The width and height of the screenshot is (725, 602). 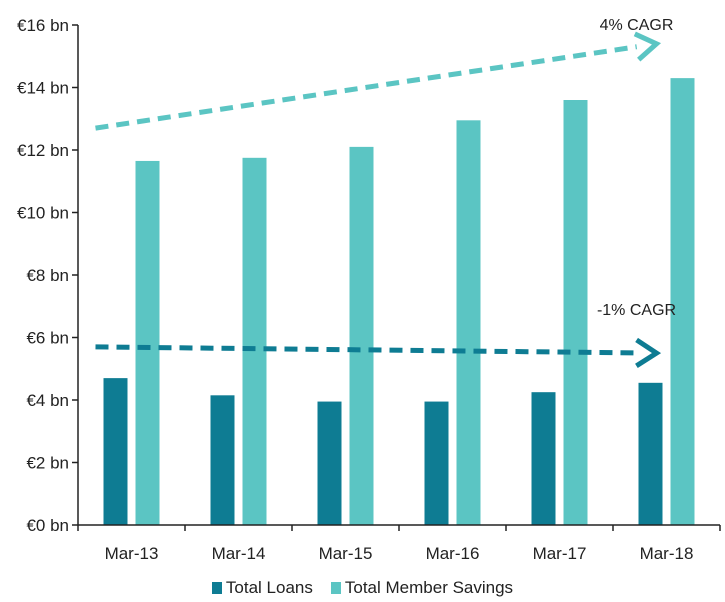 I want to click on x-tick-label: Mar-14, so click(x=239, y=553).